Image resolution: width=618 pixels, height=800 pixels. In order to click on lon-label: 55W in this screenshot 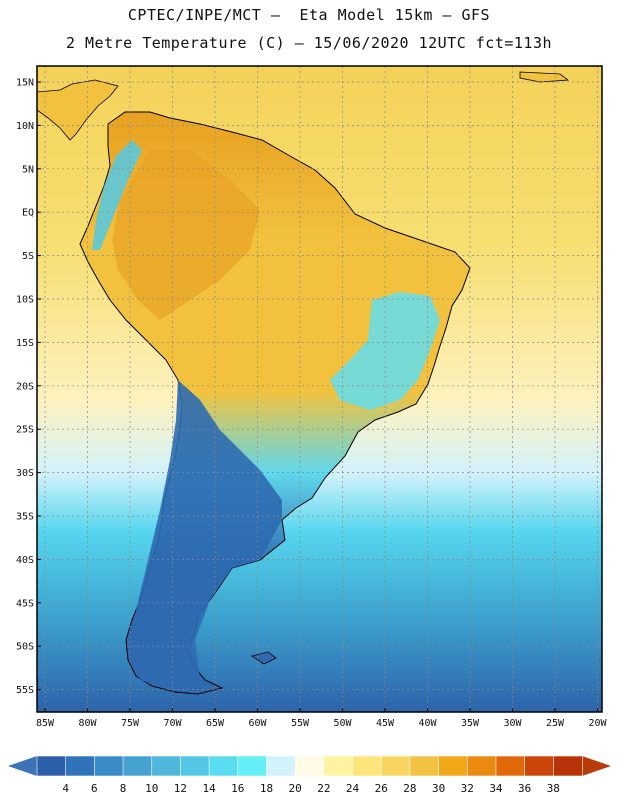, I will do `click(300, 723)`.